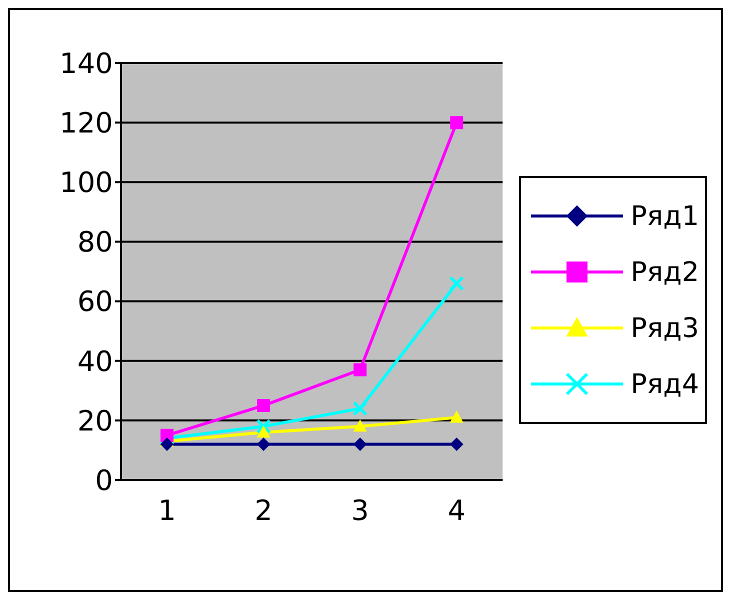 Image resolution: width=731 pixels, height=600 pixels. I want to click on x-tick-label: 4, so click(457, 510).